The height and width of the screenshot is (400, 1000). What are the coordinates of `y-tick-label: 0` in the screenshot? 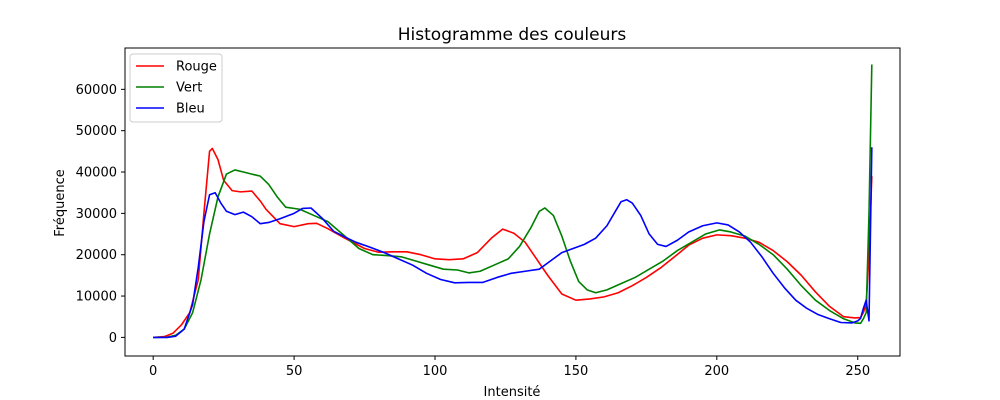 It's located at (113, 338).